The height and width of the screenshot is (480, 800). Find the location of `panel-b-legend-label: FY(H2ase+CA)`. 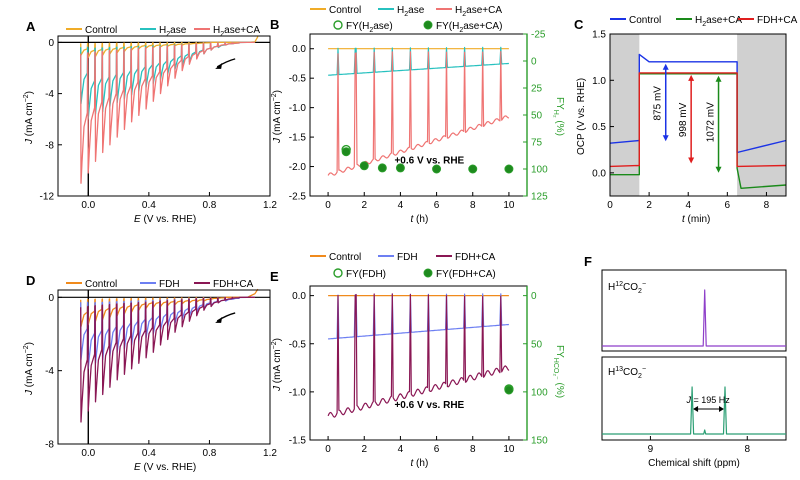

panel-b-legend-label: FY(H2ase+CA) is located at coordinates (469, 27).